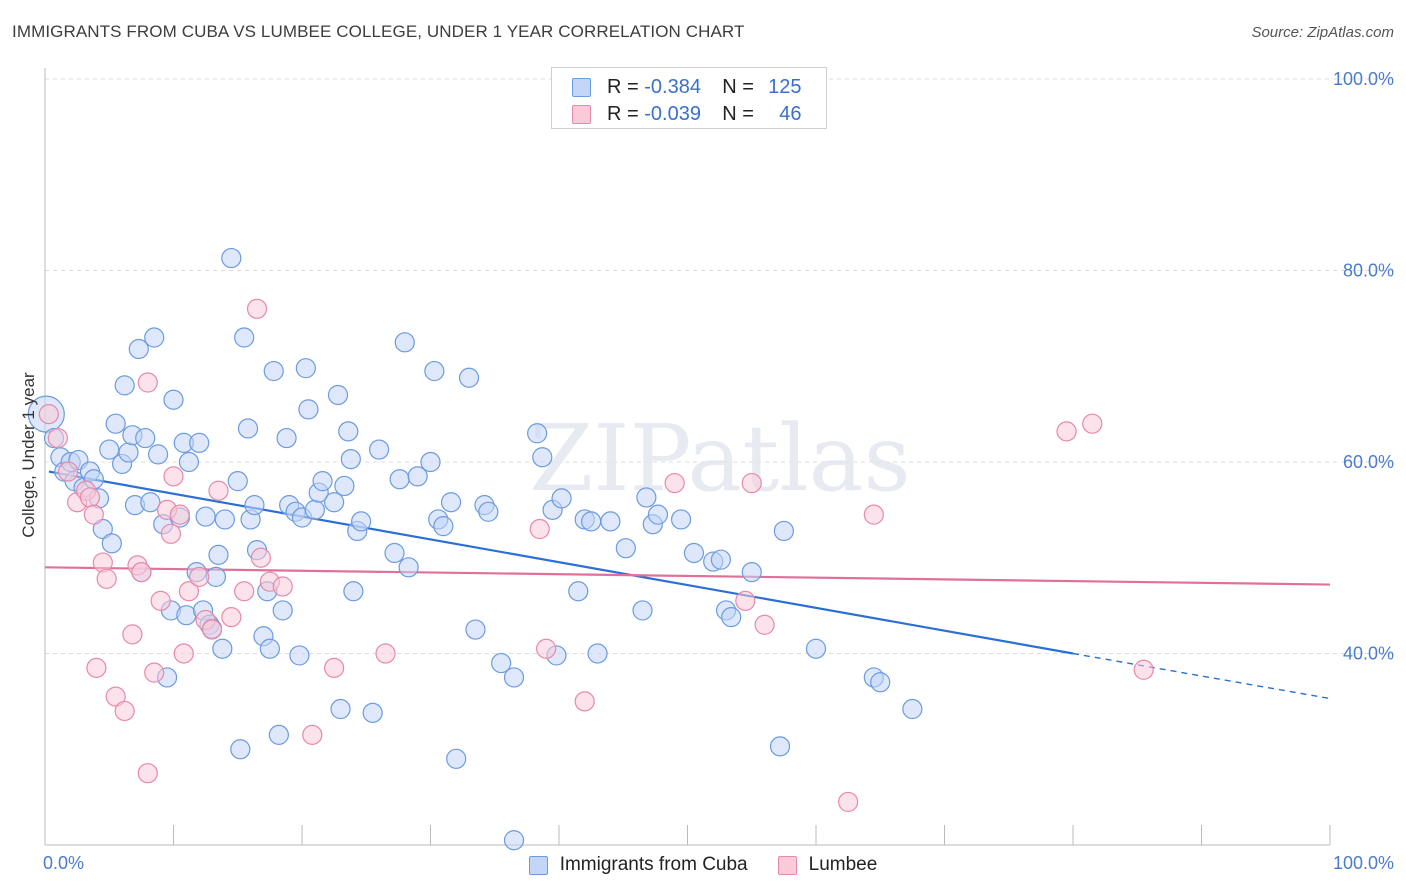 The height and width of the screenshot is (892, 1406). Describe the element at coordinates (28, 455) in the screenshot. I see `y-axis-label: College, Under 1 year` at that location.